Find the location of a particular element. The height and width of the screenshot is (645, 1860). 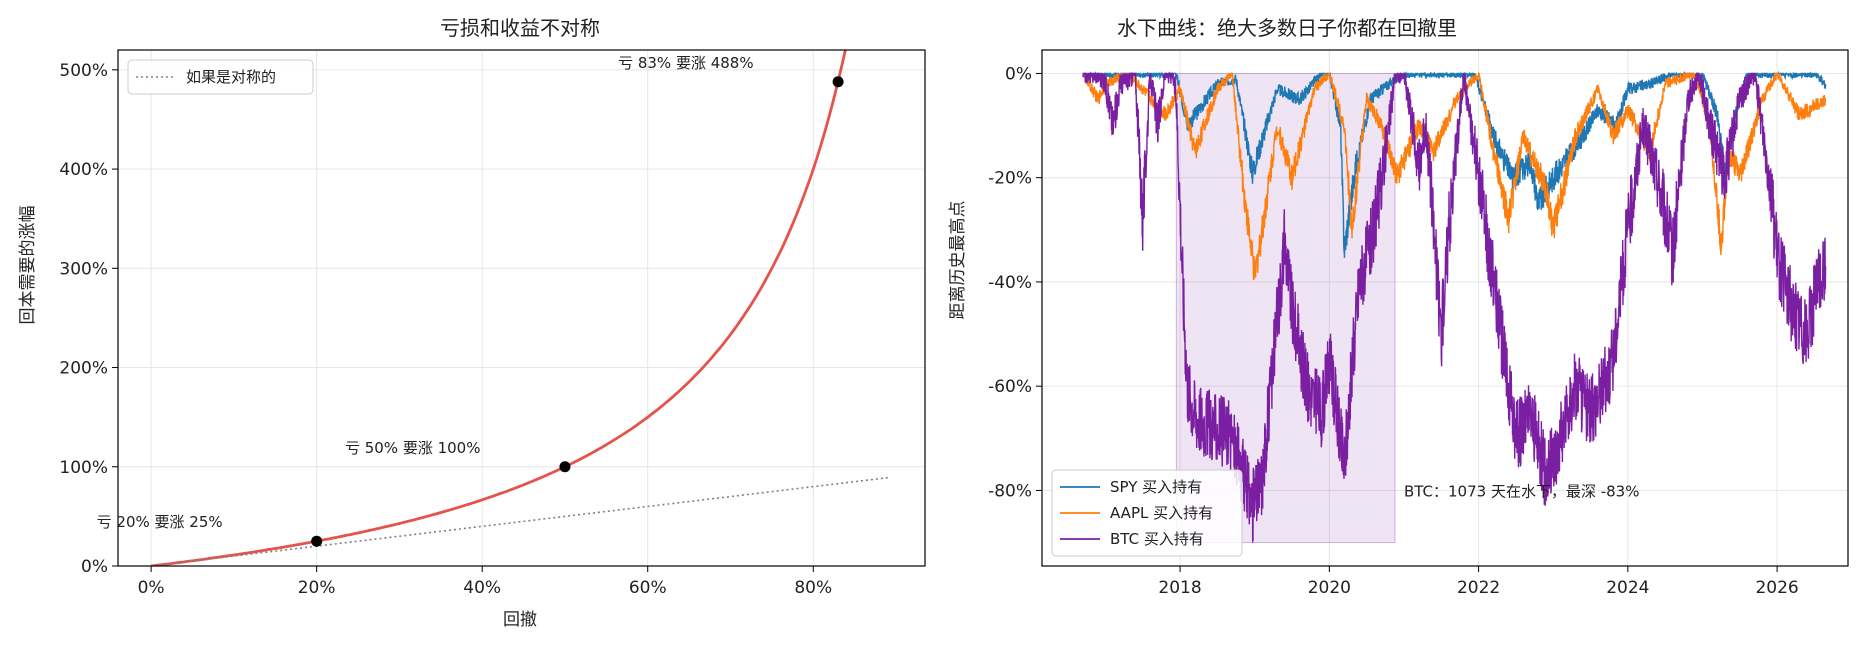

point-annotation: 亏 83% 要涨 488% is located at coordinates (686, 63).